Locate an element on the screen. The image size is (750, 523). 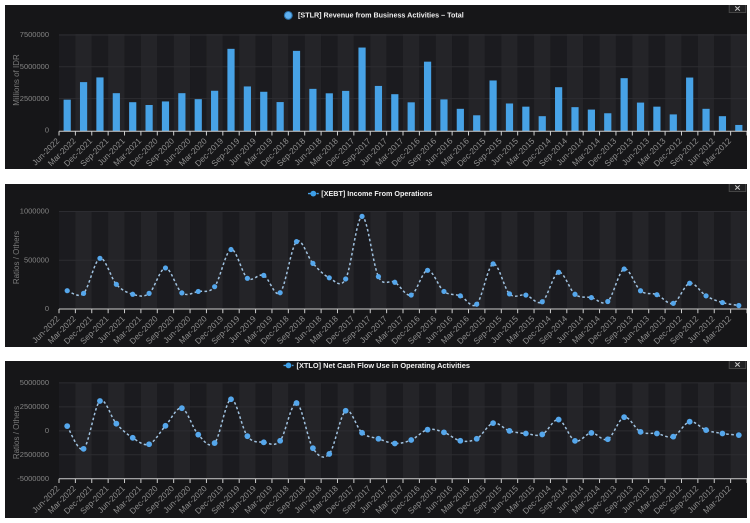
svg-text: 7500000 is located at coordinates (34, 34).